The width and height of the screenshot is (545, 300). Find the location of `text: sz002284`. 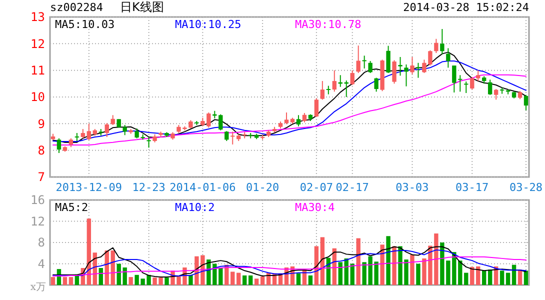

text: sz002284 is located at coordinates (77, 7).